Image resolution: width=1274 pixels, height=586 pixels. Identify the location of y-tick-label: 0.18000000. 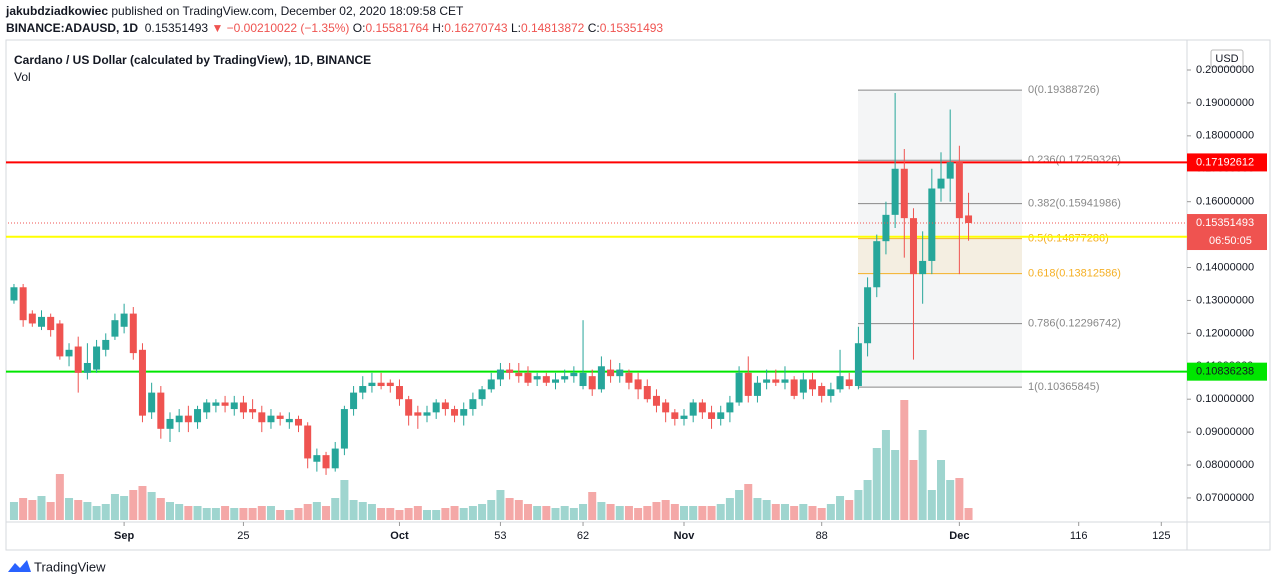
(1225, 136).